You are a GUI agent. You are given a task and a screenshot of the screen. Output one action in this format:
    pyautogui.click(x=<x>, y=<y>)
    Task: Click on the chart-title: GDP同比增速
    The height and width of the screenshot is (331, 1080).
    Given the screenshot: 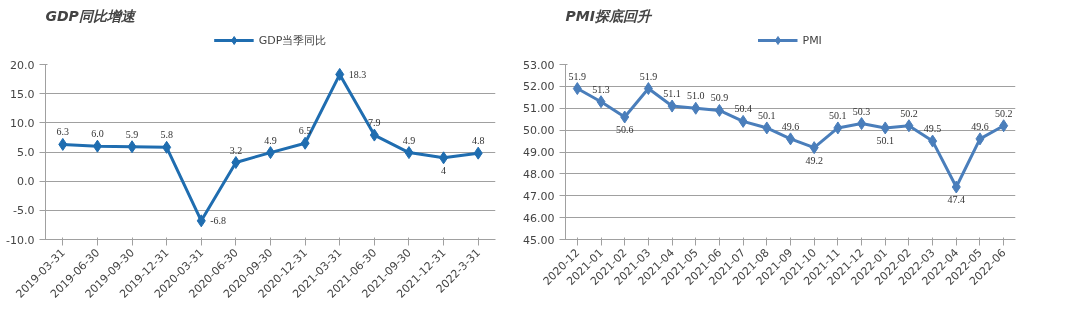 What is the action you would take?
    pyautogui.click(x=91, y=15)
    